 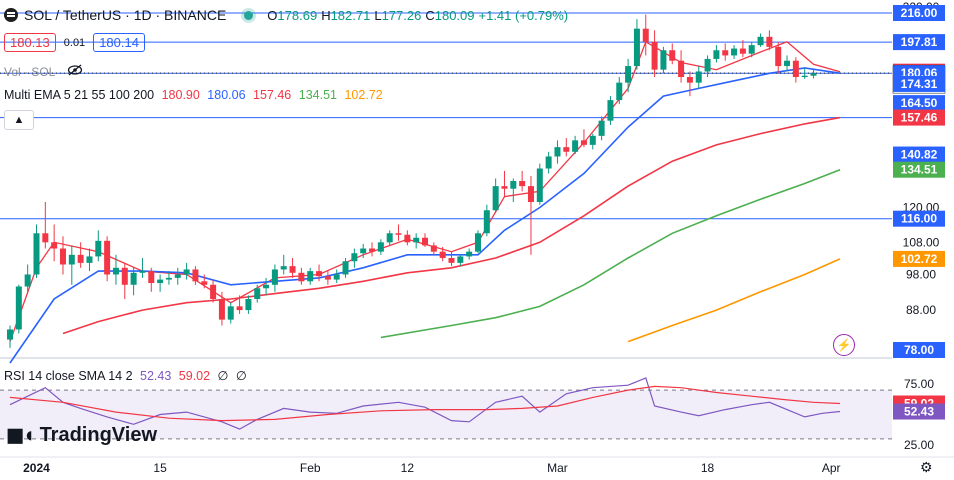 I want to click on eye-off-icon, so click(x=75, y=71).